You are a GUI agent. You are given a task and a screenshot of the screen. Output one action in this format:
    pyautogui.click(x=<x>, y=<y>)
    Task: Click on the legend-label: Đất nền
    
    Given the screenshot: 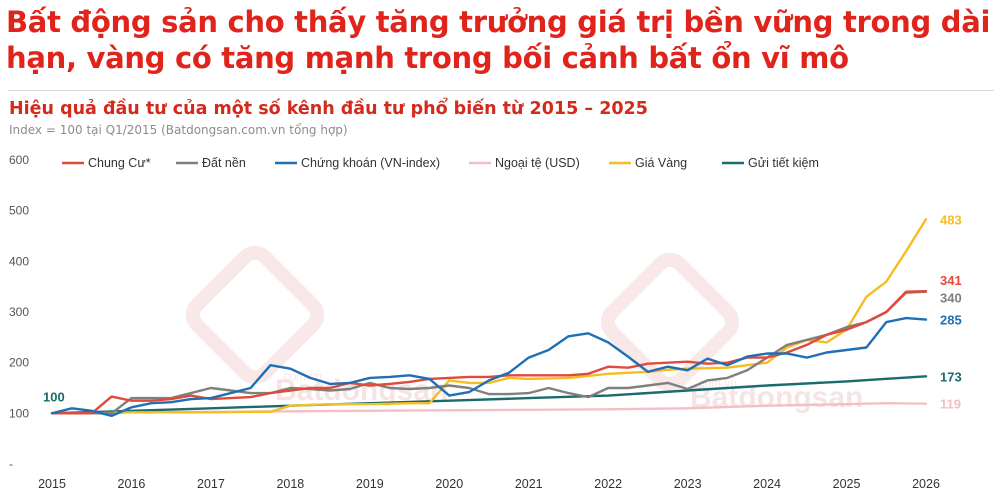 What is the action you would take?
    pyautogui.click(x=224, y=163)
    